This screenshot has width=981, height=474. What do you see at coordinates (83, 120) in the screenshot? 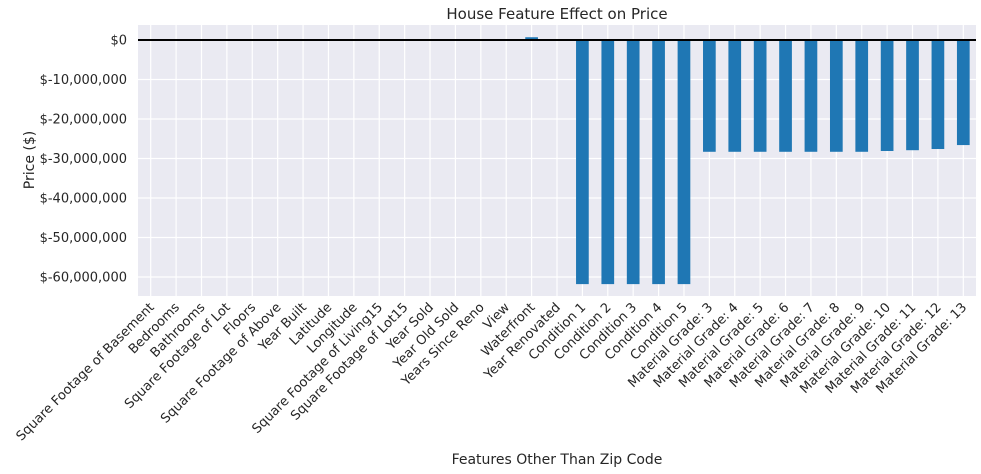
I see `y-tick-label: $-20,000,000` at bounding box center [83, 120].